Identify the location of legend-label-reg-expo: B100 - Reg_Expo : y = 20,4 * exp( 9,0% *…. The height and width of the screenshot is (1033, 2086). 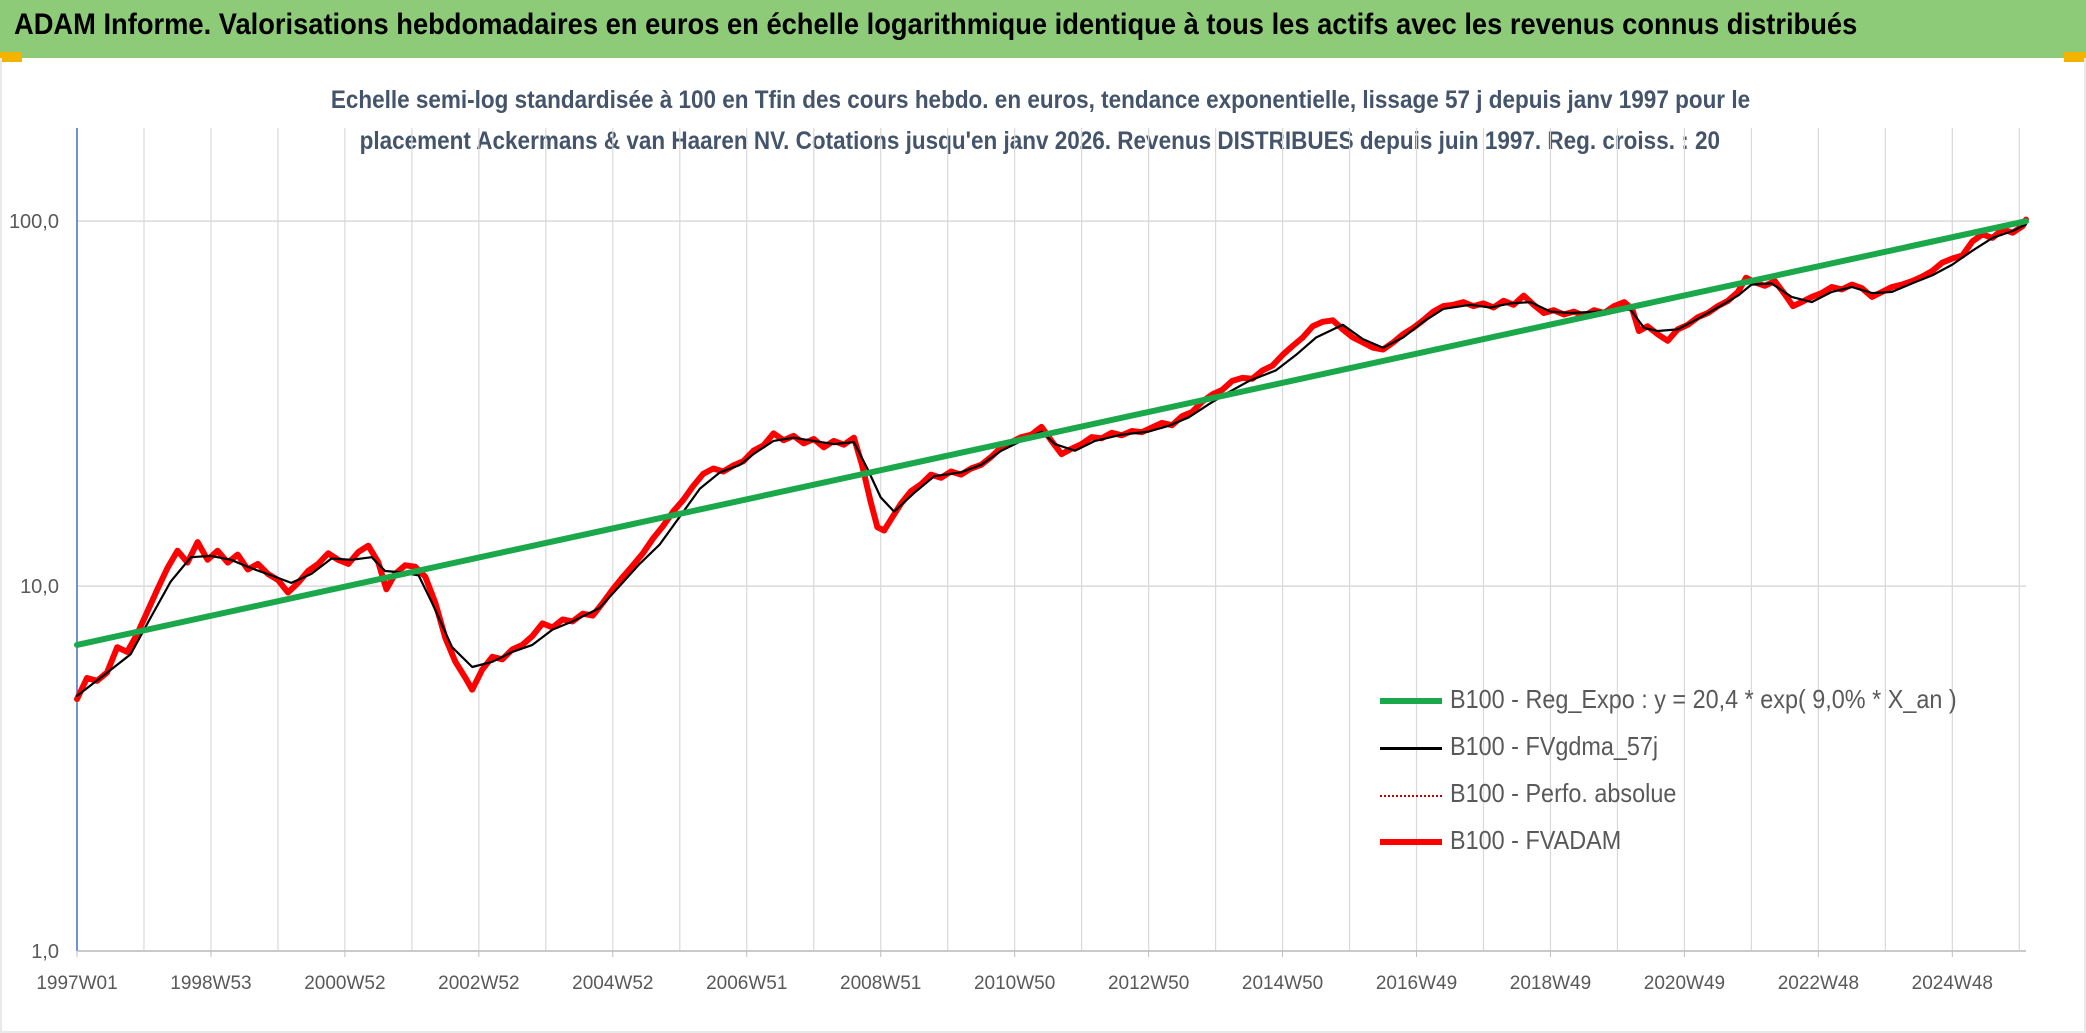
(1703, 699).